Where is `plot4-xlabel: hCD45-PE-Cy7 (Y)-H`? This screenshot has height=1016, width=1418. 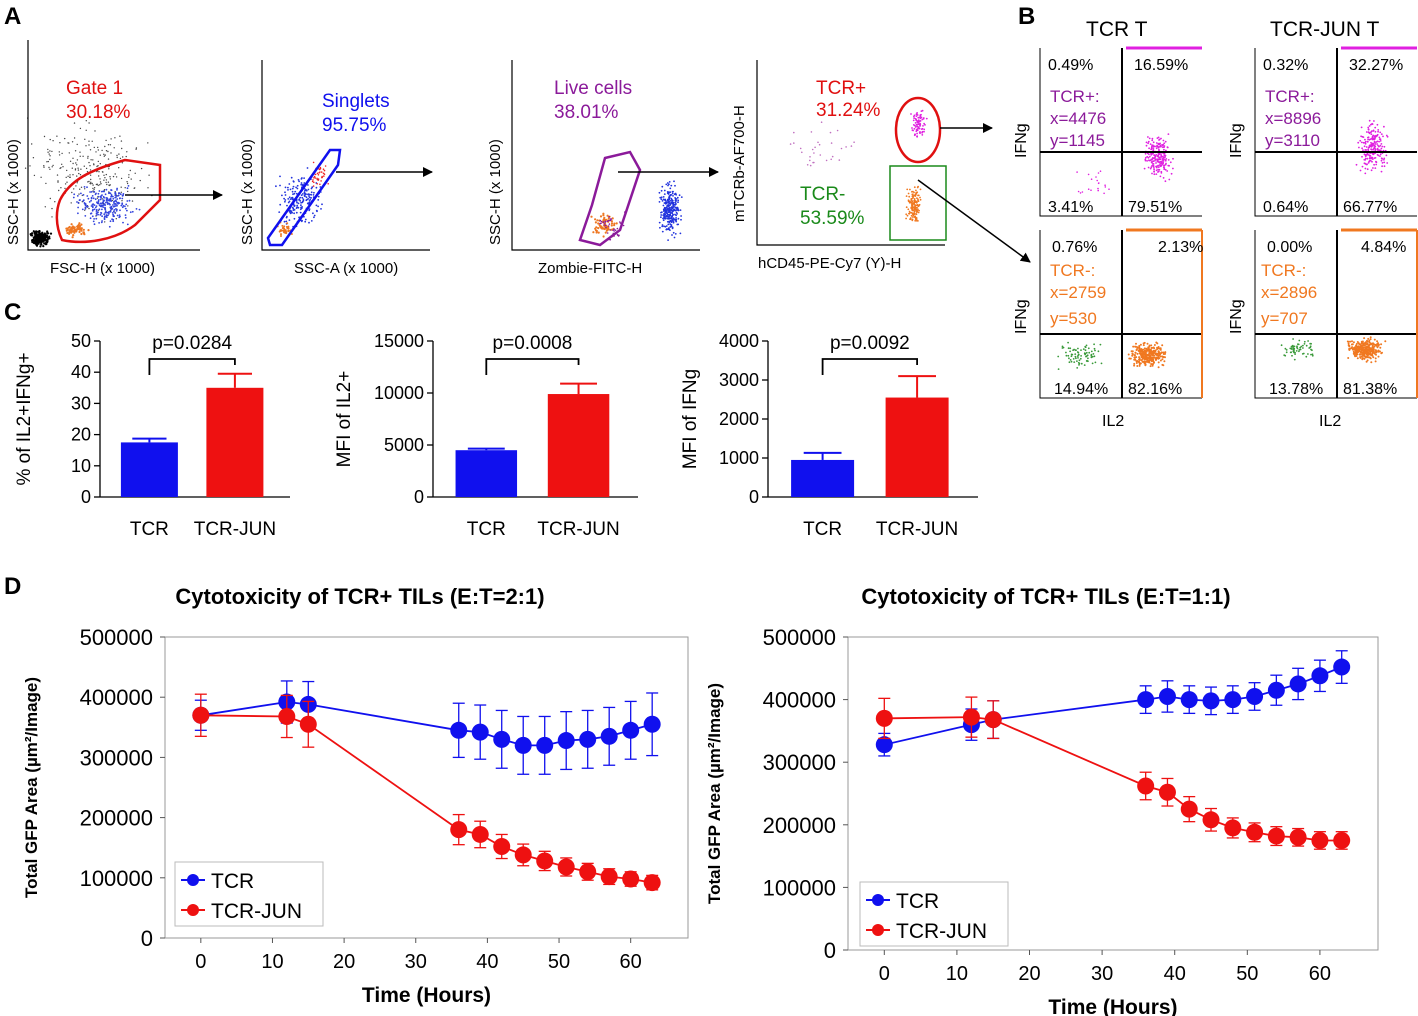
plot4-xlabel: hCD45-PE-Cy7 (Y)-H is located at coordinates (829, 263).